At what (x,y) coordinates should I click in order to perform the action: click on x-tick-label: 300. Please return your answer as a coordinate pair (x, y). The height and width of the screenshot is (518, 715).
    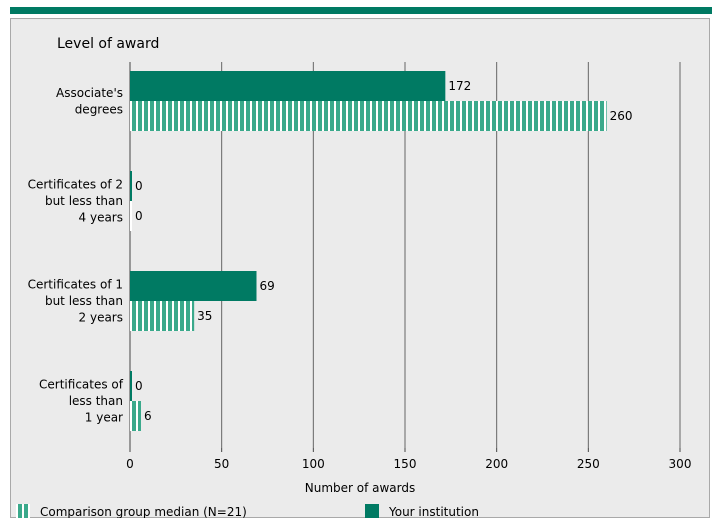
    Looking at the image, I should click on (680, 464).